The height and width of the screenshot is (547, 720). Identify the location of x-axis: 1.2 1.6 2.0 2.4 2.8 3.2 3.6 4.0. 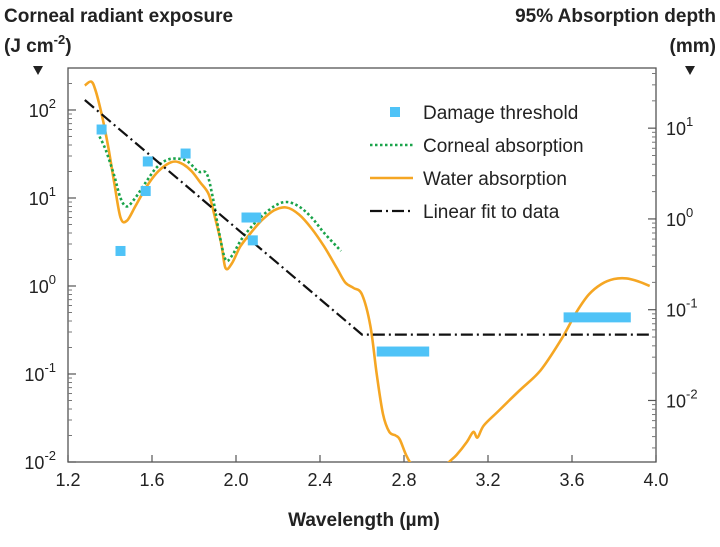
(362, 472).